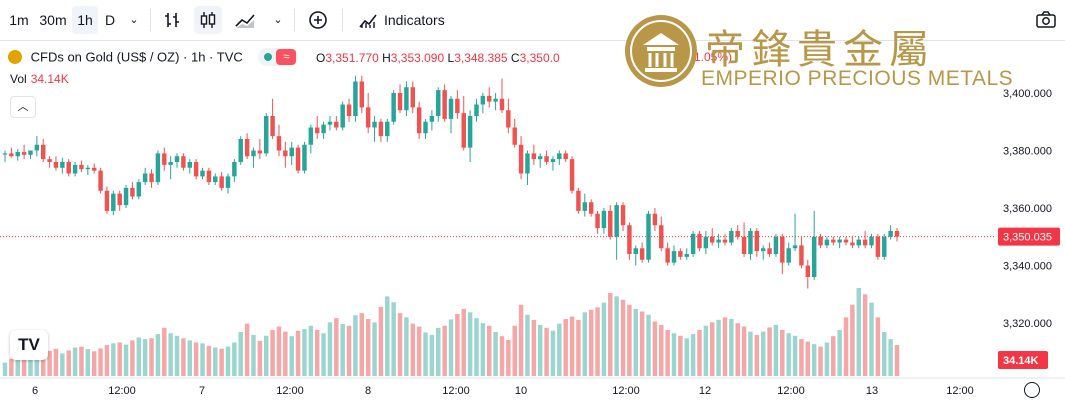  I want to click on settings-gear-icon, so click(1032, 390).